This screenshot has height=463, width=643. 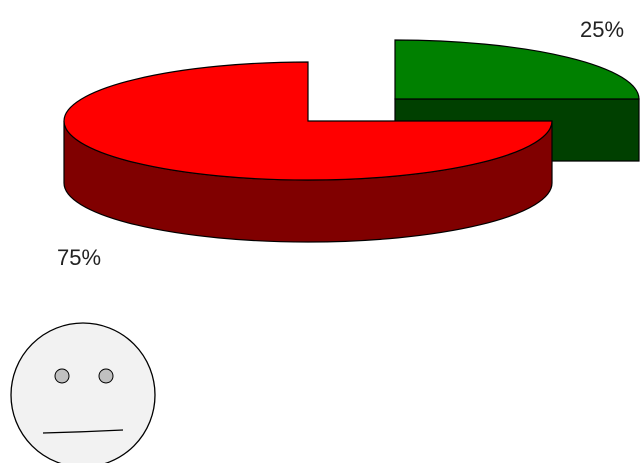 I want to click on data-label-25: 25%, so click(x=602, y=29).